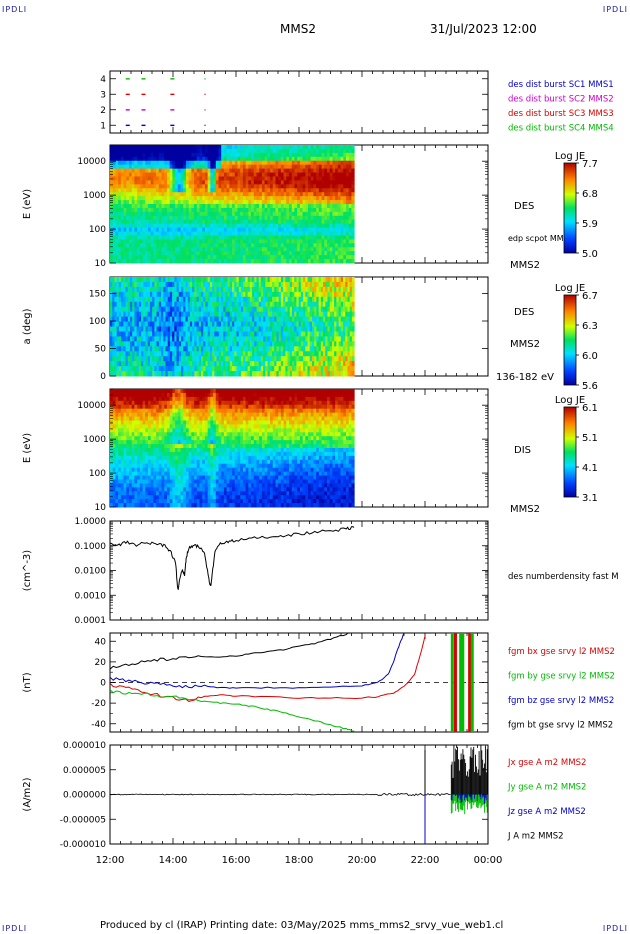 The image size is (630, 934). I want to click on burst-mark, so click(172, 79).